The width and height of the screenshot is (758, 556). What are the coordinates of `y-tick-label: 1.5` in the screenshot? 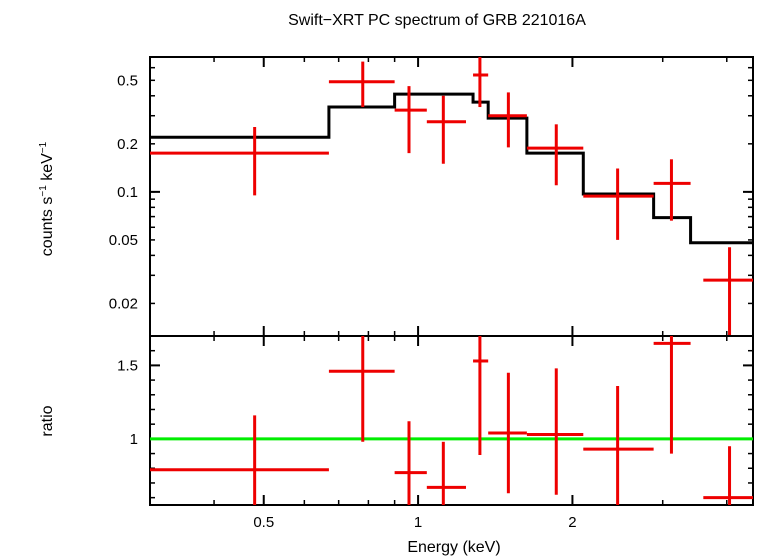 It's located at (127, 365).